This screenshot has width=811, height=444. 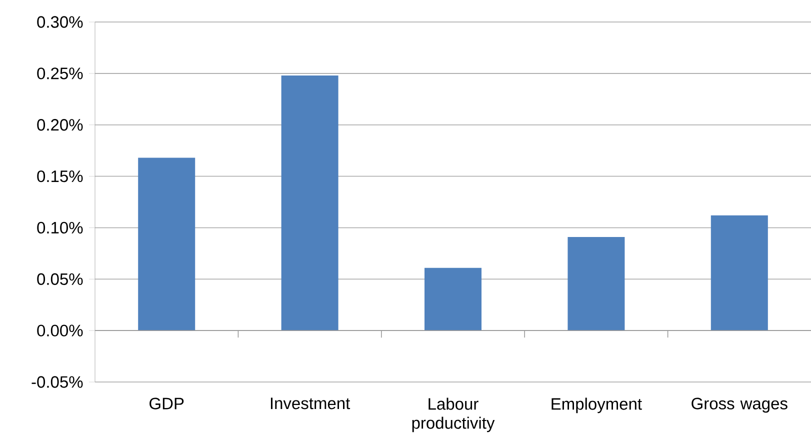 I want to click on y-tick-label: 0.30%, so click(x=60, y=22).